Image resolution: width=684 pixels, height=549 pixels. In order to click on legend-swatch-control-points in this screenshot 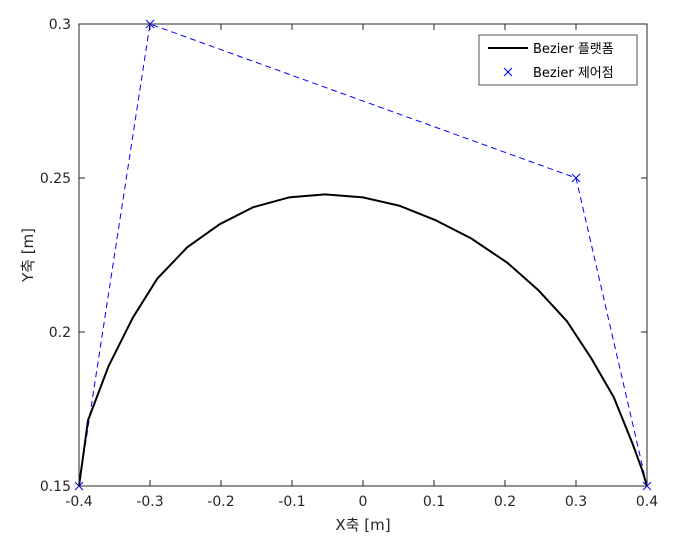, I will do `click(508, 72)`.